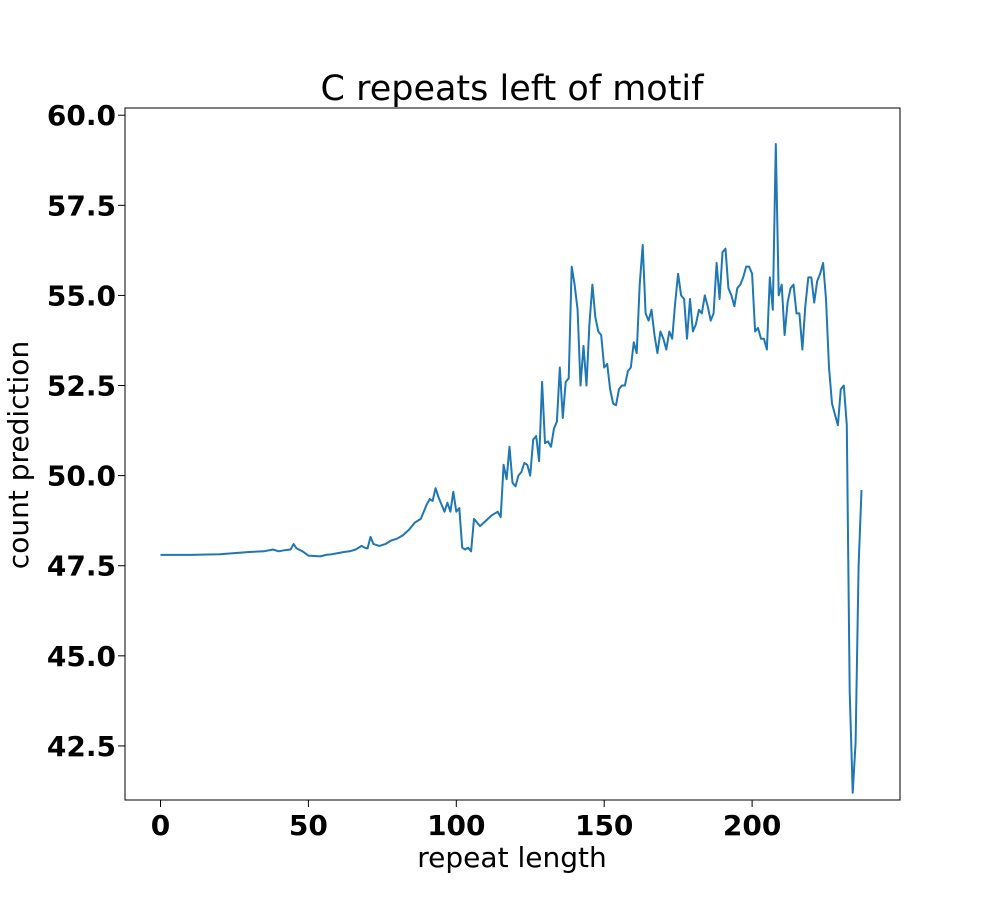 The image size is (1000, 900). I want to click on y-tick-label: 45.0, so click(81, 656).